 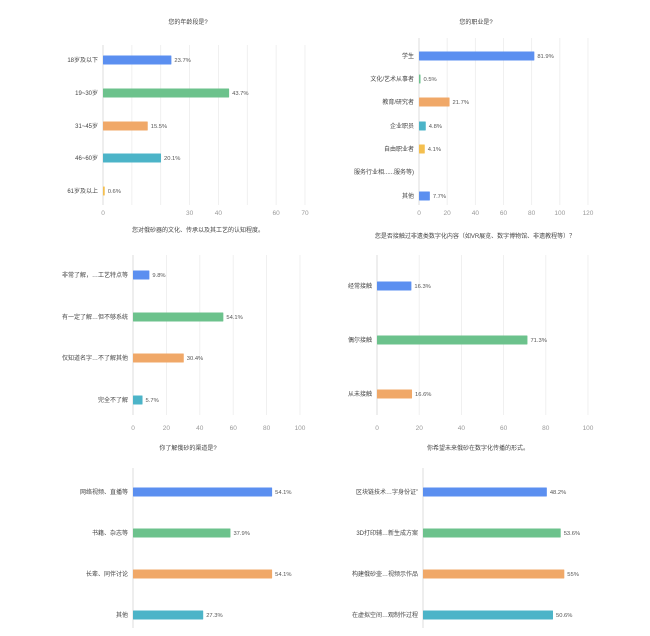 I want to click on category-label: 教育/研究者, so click(x=398, y=102).